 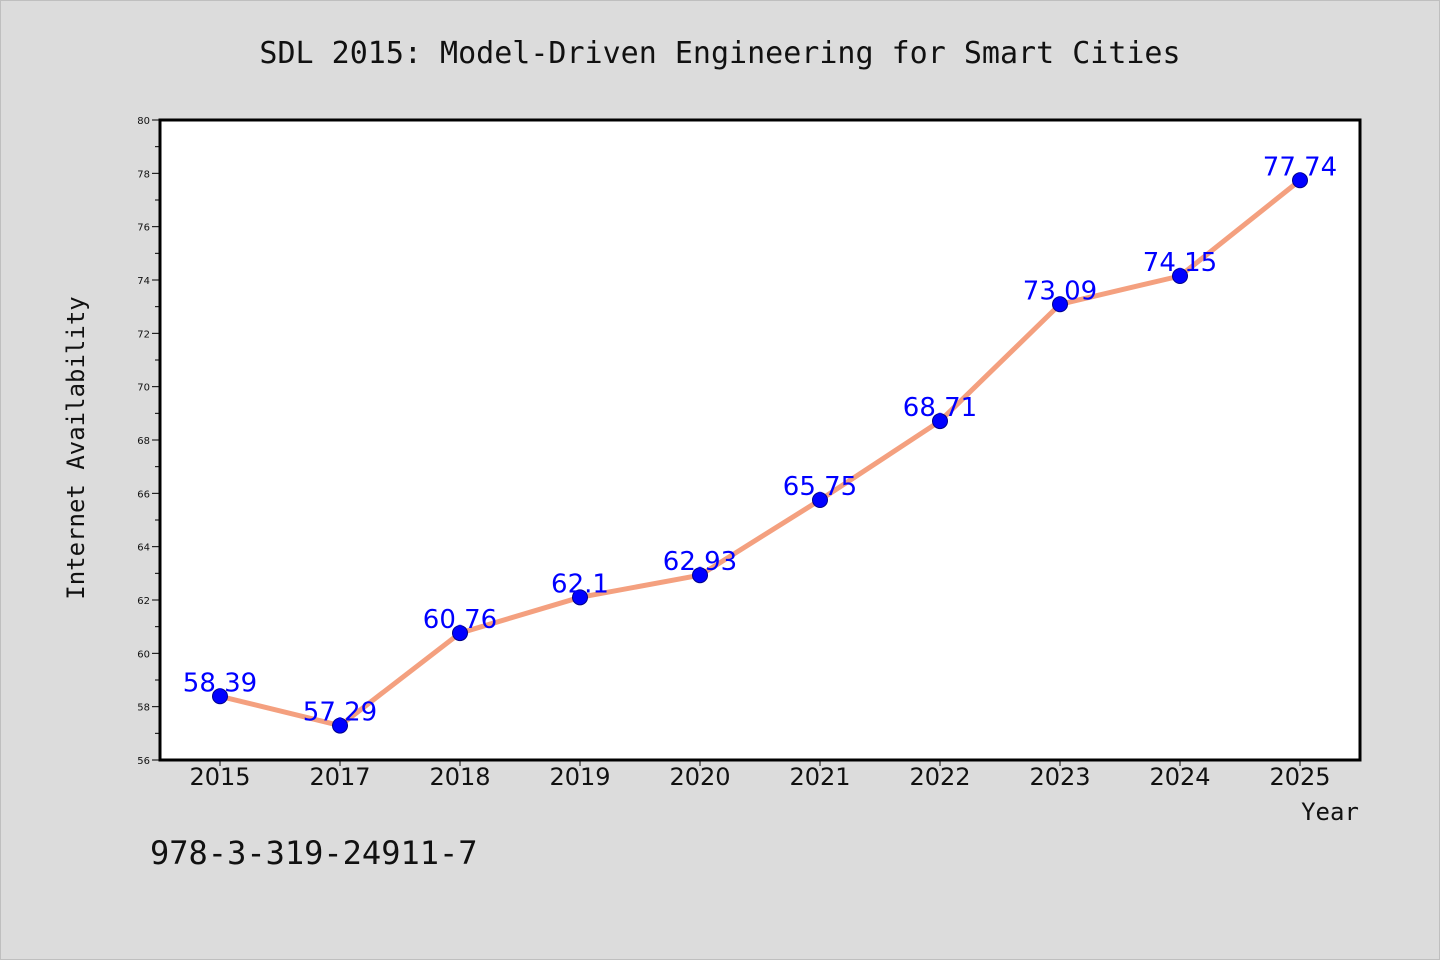 What do you see at coordinates (143, 121) in the screenshot?
I see `y-tick-label: 80` at bounding box center [143, 121].